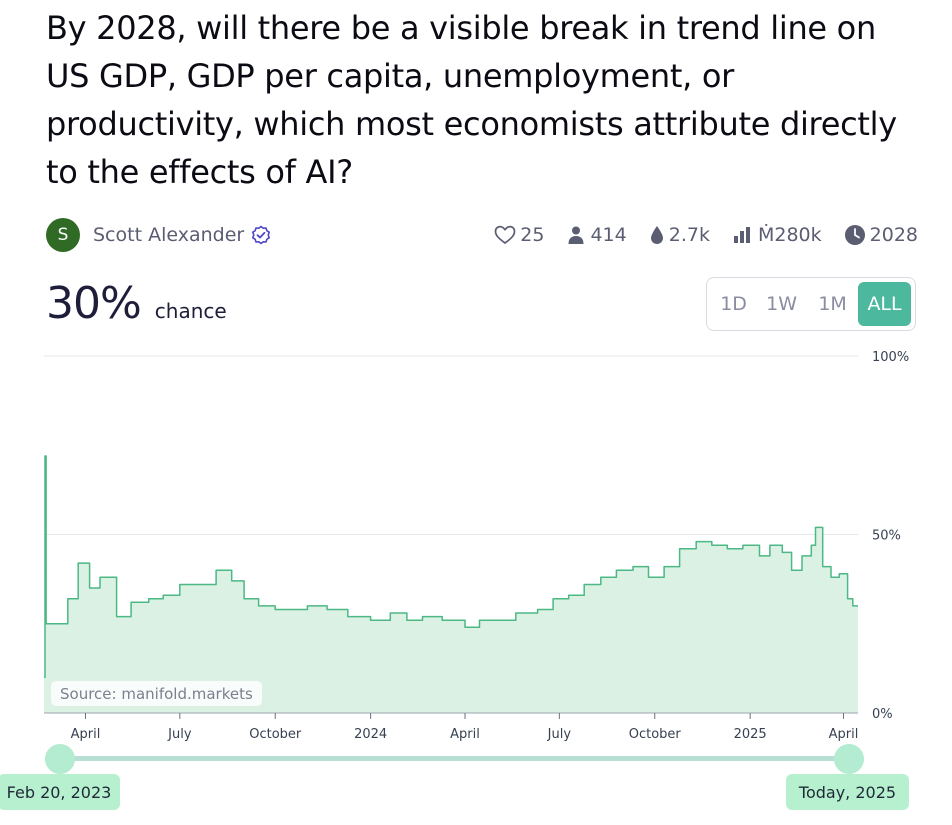 This screenshot has height=825, width=952. I want to click on x-tick-label: 2025, so click(750, 734).